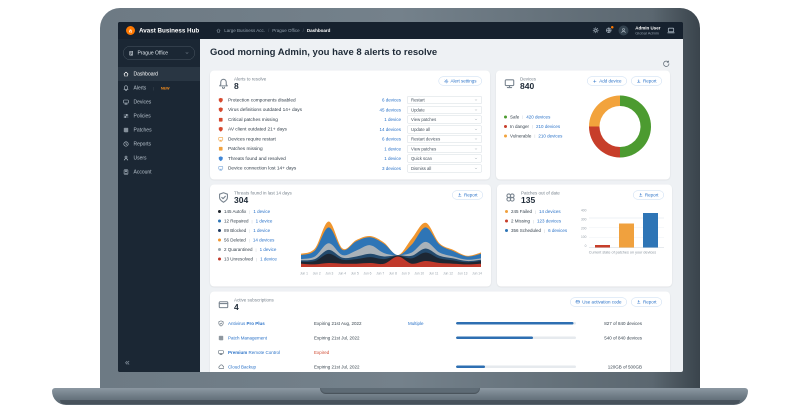  I want to click on refresh-button, so click(667, 64).